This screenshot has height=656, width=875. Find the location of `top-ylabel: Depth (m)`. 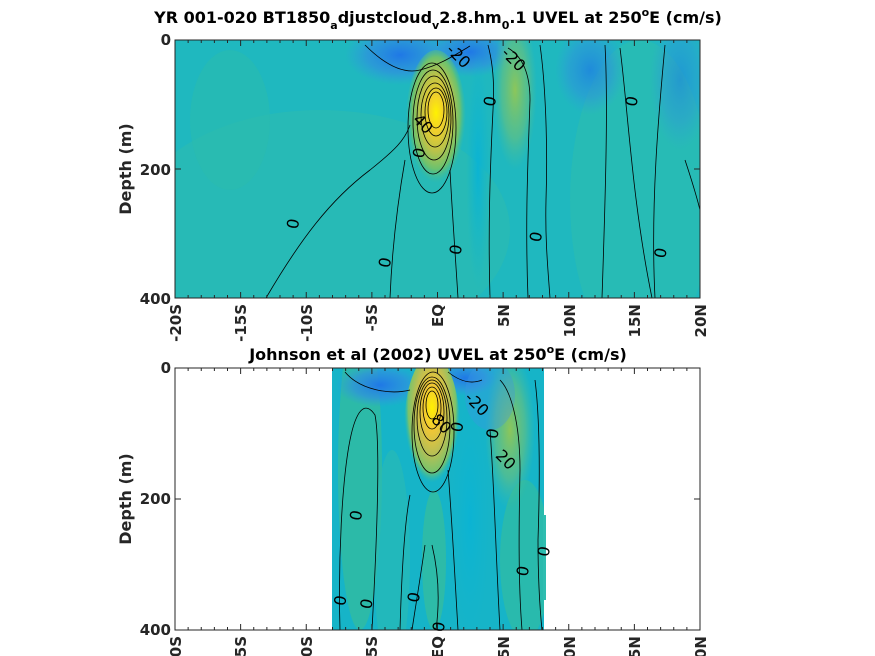

top-ylabel: Depth (m) is located at coordinates (125, 169).